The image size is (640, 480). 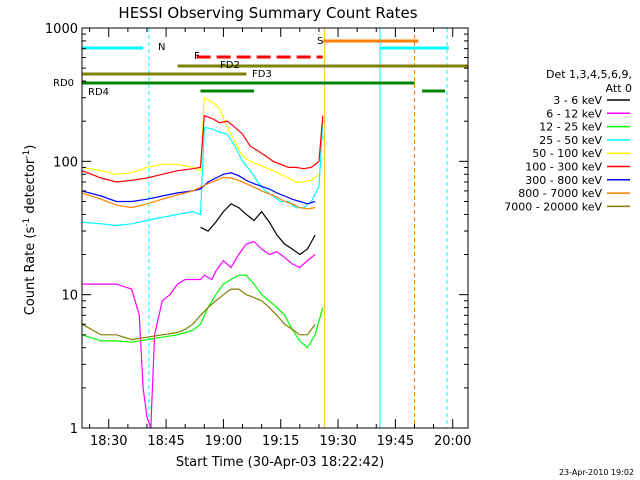 What do you see at coordinates (230, 65) in the screenshot?
I see `annotation-3: FD2` at bounding box center [230, 65].